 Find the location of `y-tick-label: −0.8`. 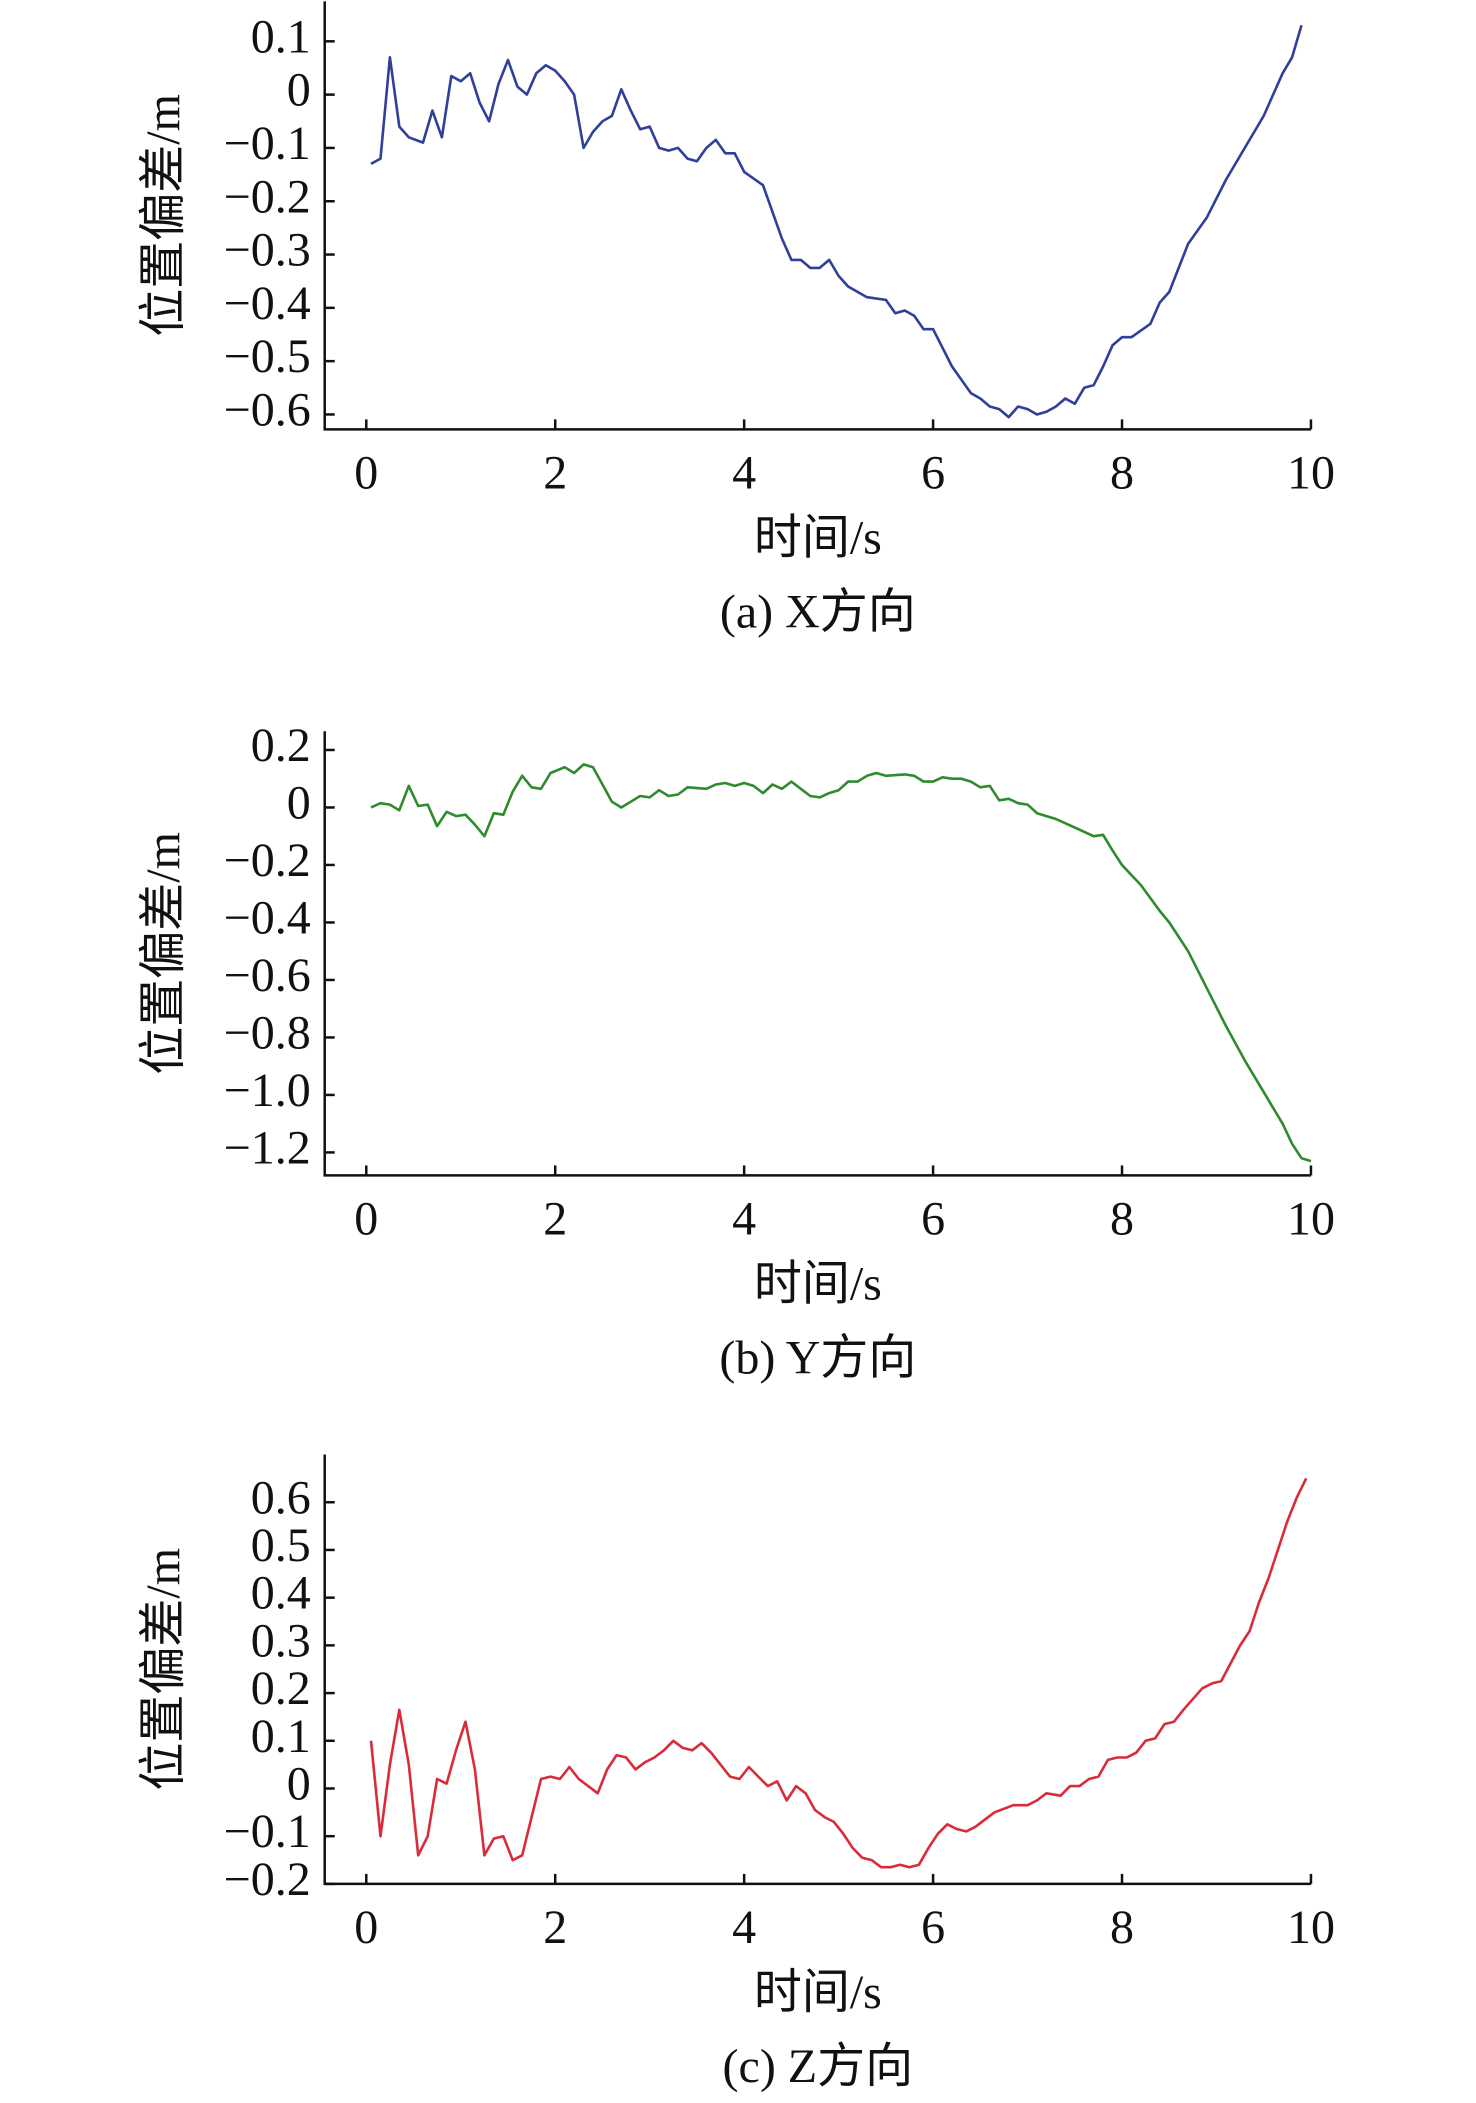

y-tick-label: −0.8 is located at coordinates (267, 1032).